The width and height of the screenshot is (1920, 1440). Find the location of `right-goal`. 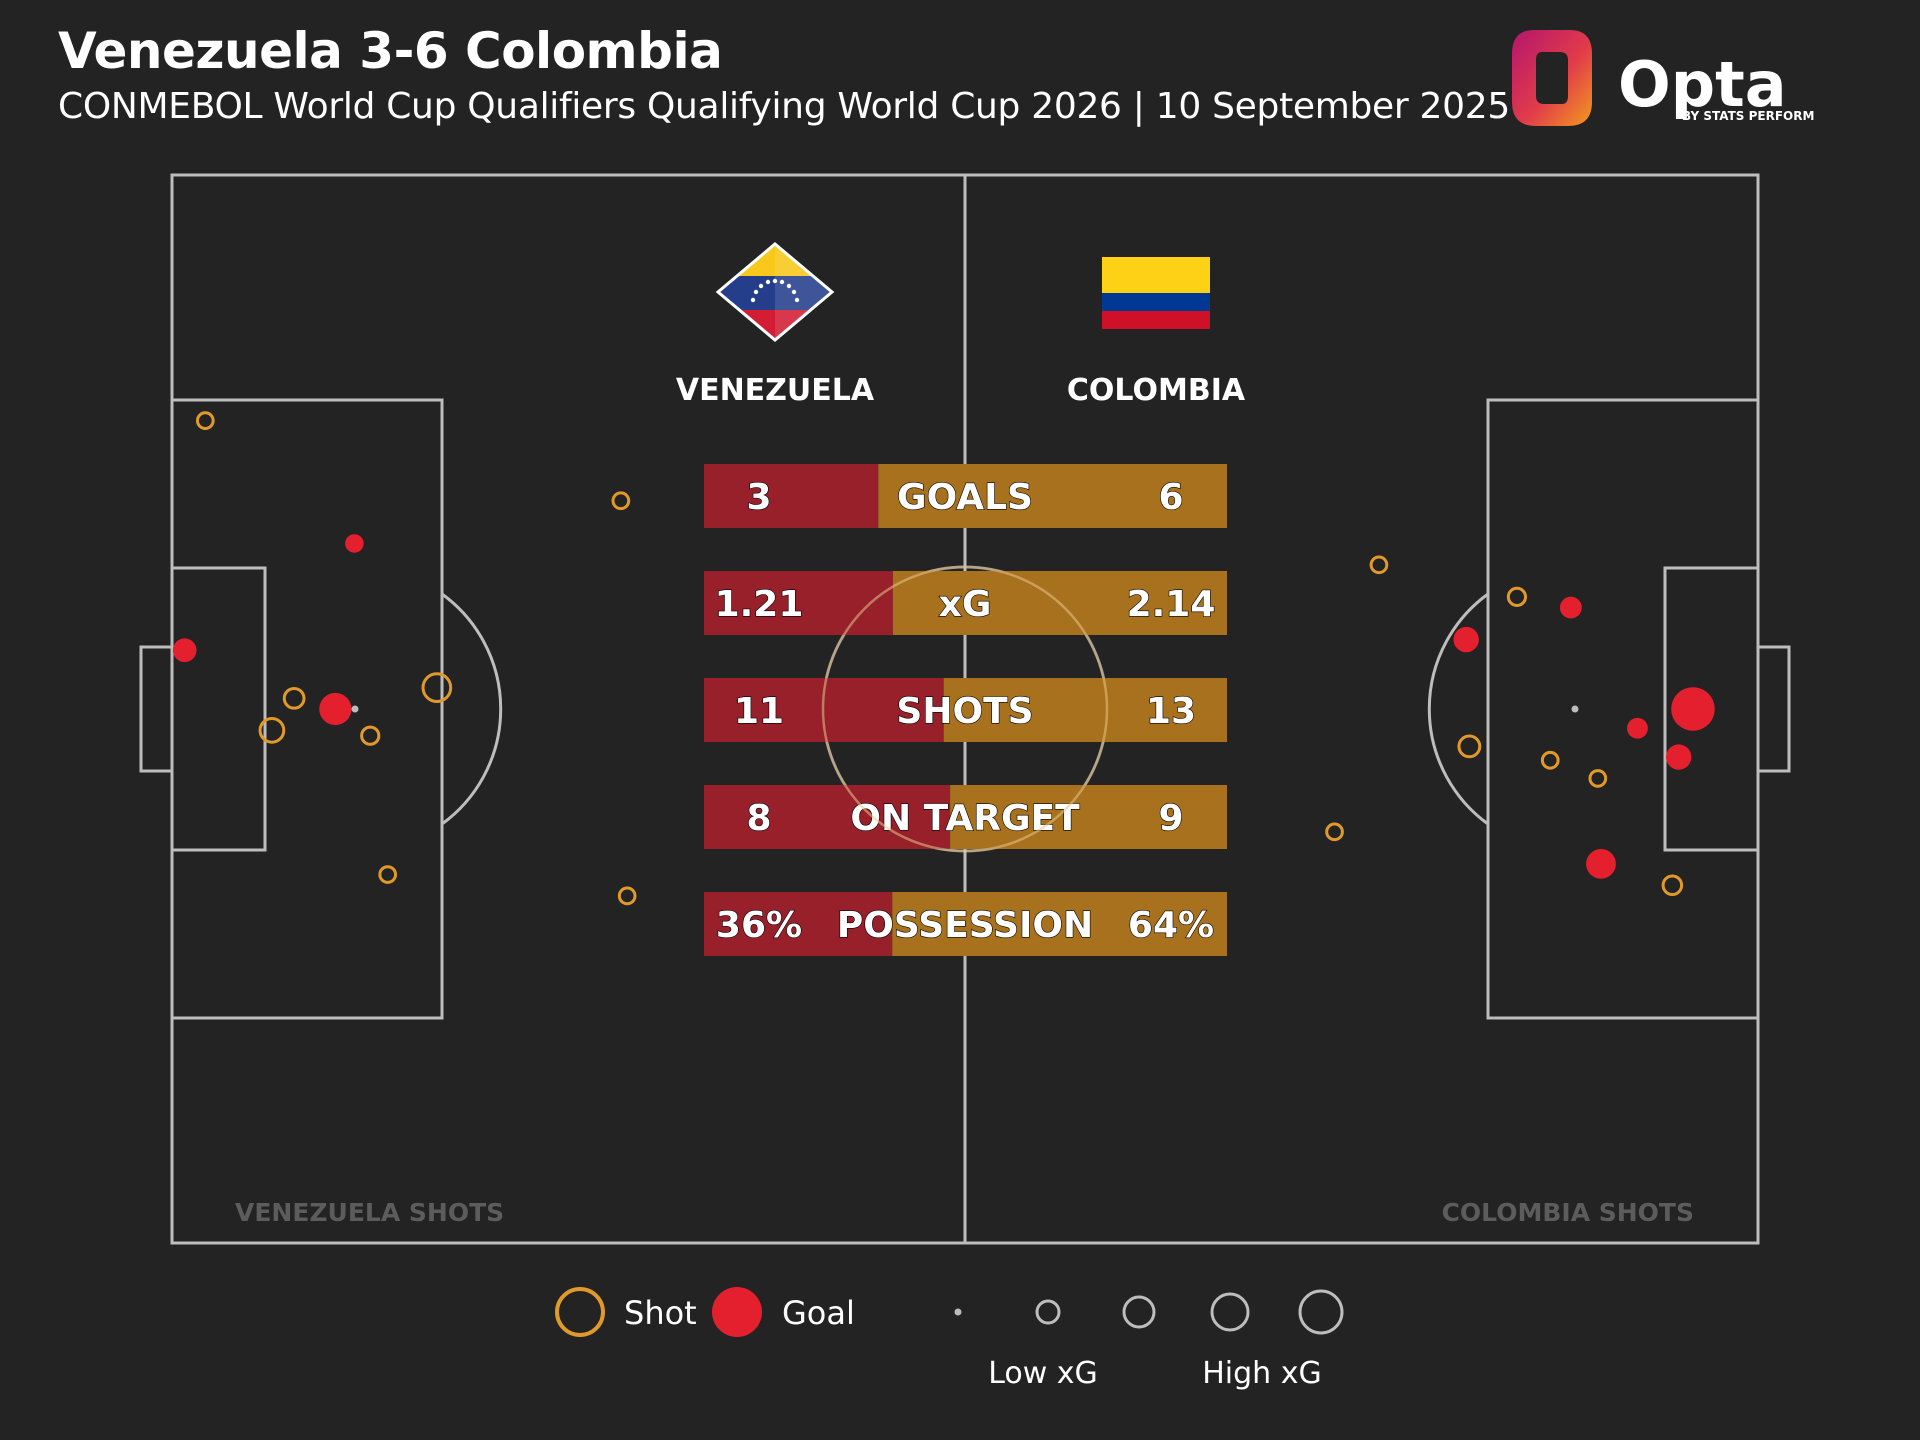

right-goal is located at coordinates (1773, 709).